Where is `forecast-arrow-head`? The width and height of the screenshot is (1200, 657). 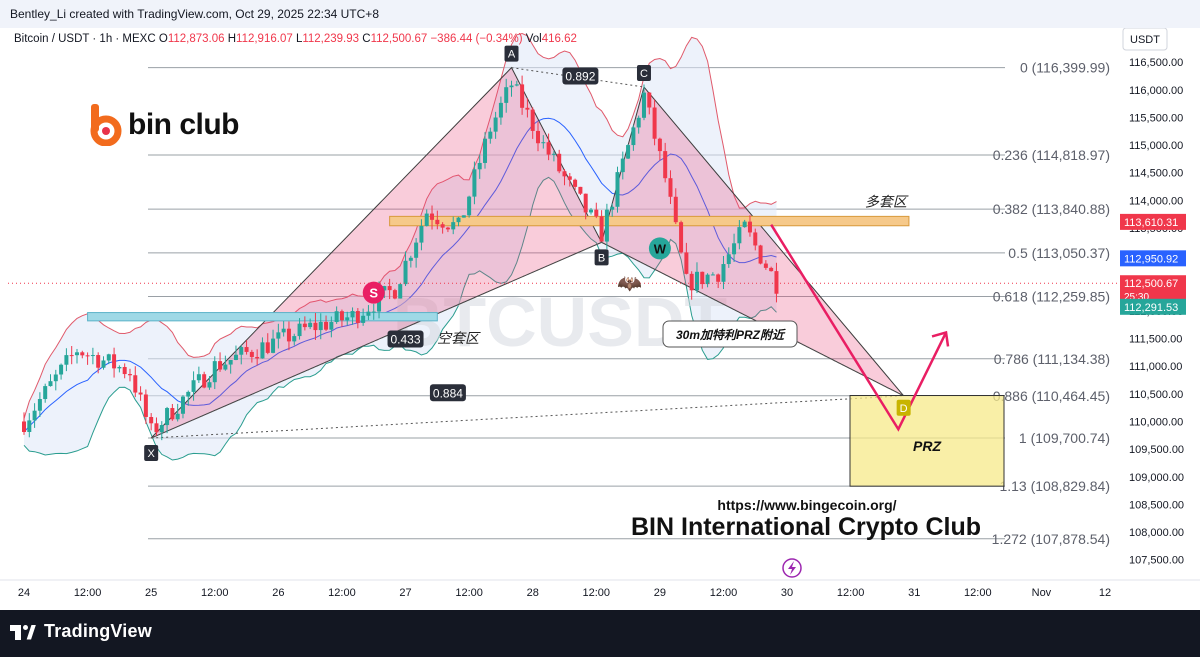 forecast-arrow-head is located at coordinates (940, 338).